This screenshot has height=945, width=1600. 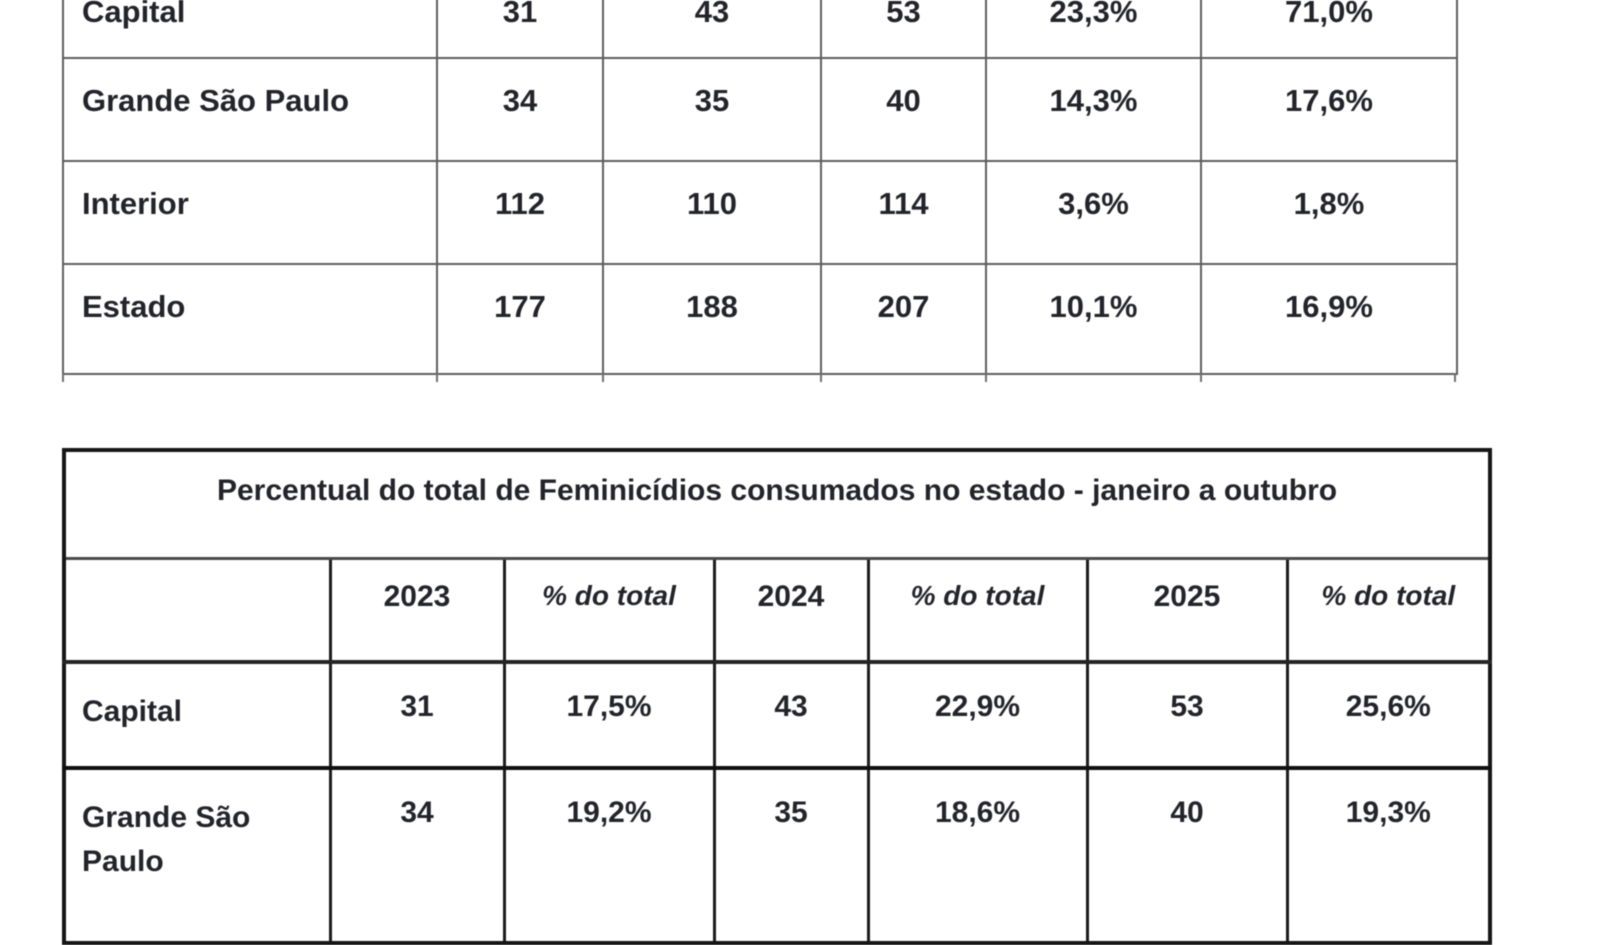 I want to click on column-header-empty, so click(x=197, y=610).